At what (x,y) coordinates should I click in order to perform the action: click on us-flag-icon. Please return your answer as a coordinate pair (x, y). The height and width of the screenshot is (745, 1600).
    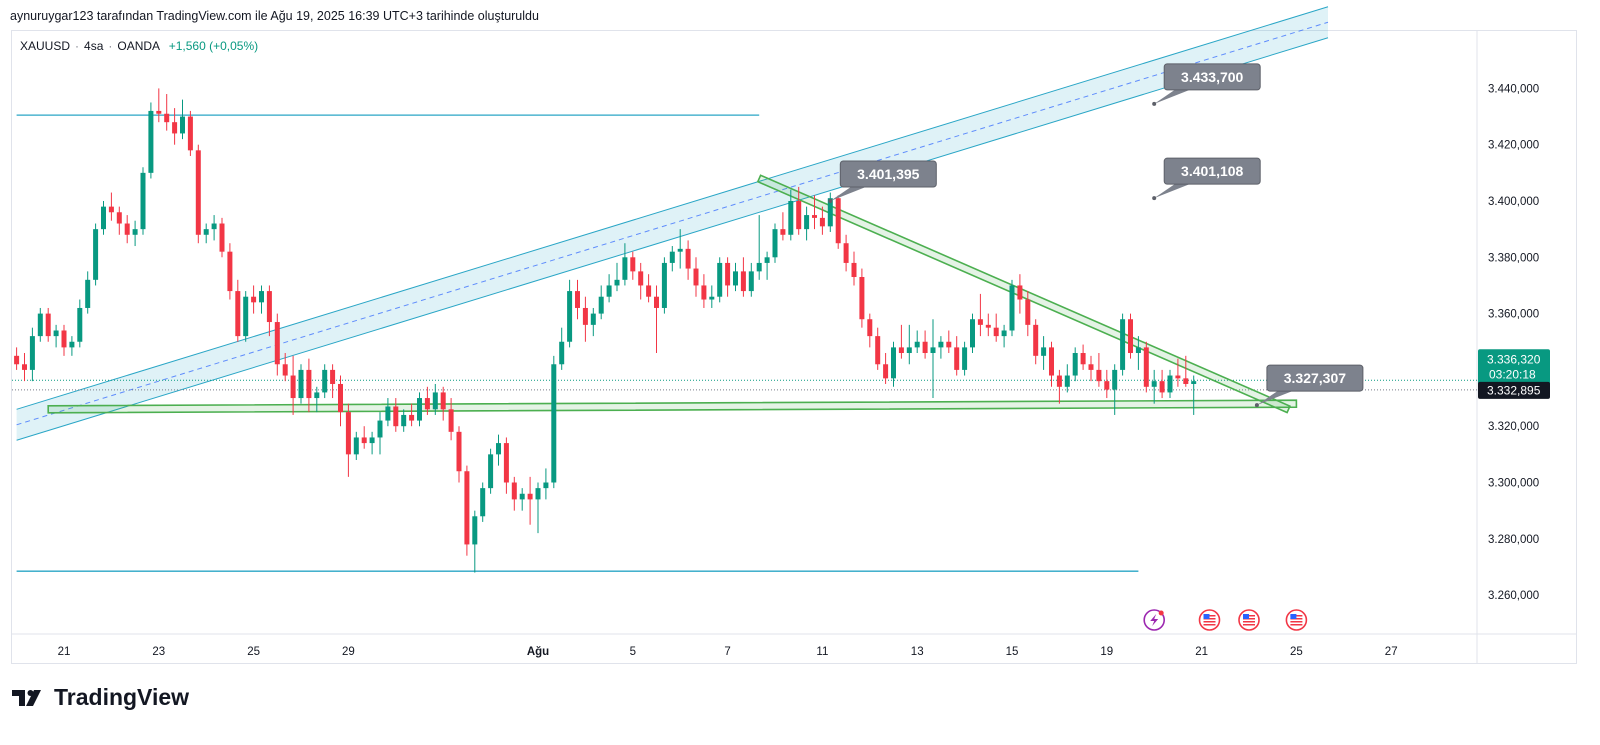
    Looking at the image, I should click on (1209, 620).